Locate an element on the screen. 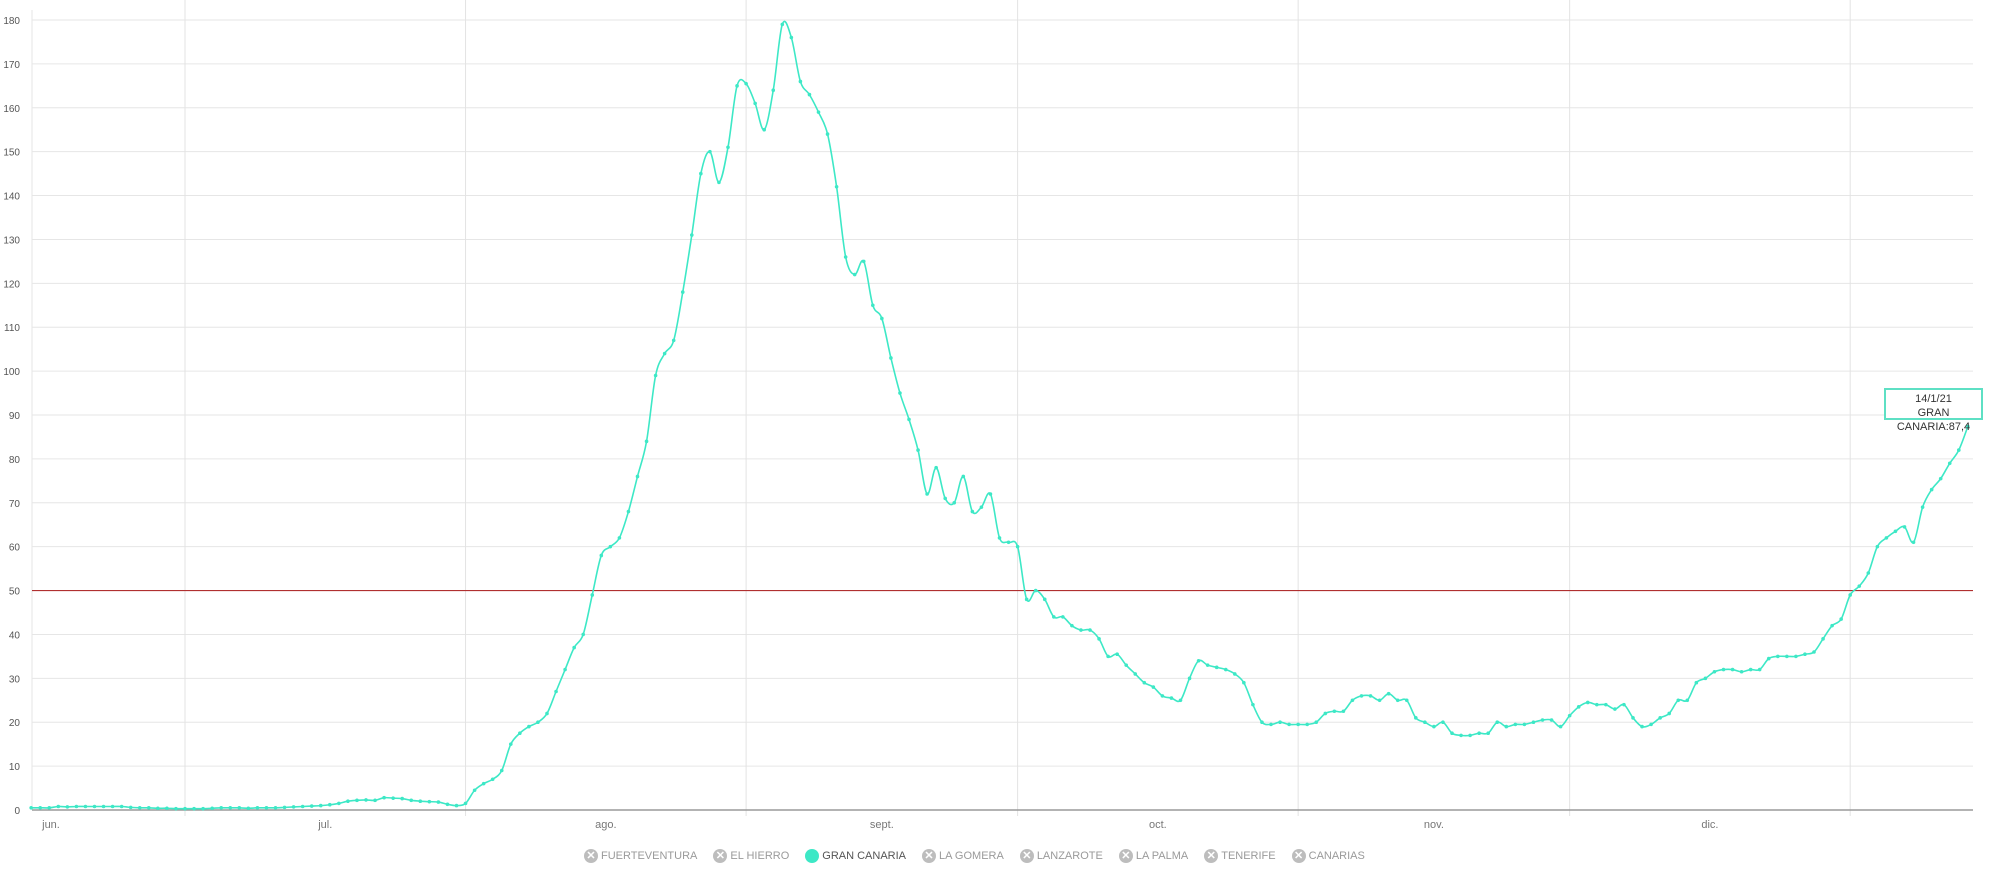  y-tick-label: 60 is located at coordinates (15, 548).